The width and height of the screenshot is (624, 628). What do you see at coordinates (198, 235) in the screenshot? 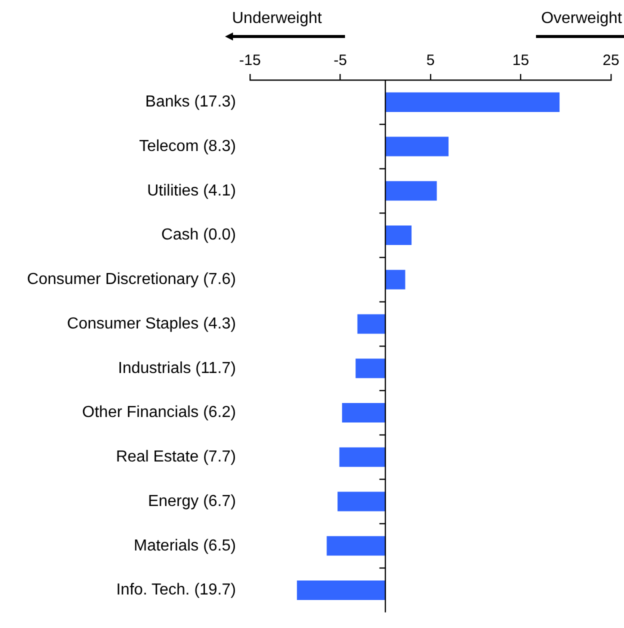
I see `y-tick-label: Cash (0.0)` at bounding box center [198, 235].